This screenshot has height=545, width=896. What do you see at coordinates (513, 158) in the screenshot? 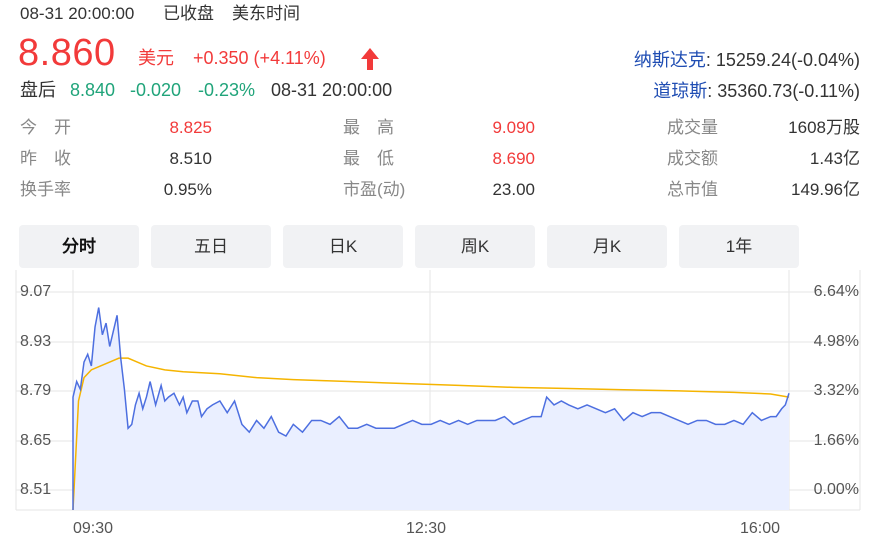
I see `stat-low-value: 8.690` at bounding box center [513, 158].